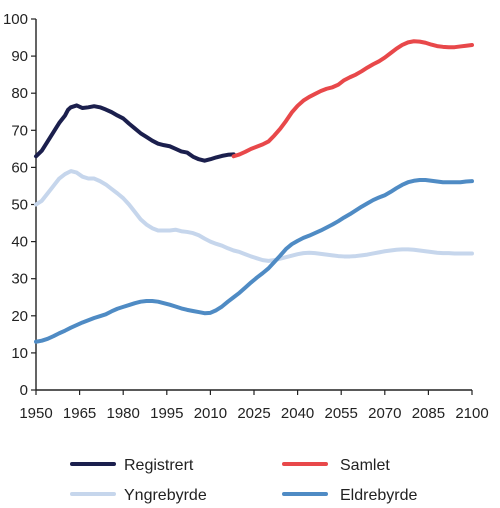  I want to click on legend-item-yngrebyrde: Yngrebyrde, so click(138, 495).